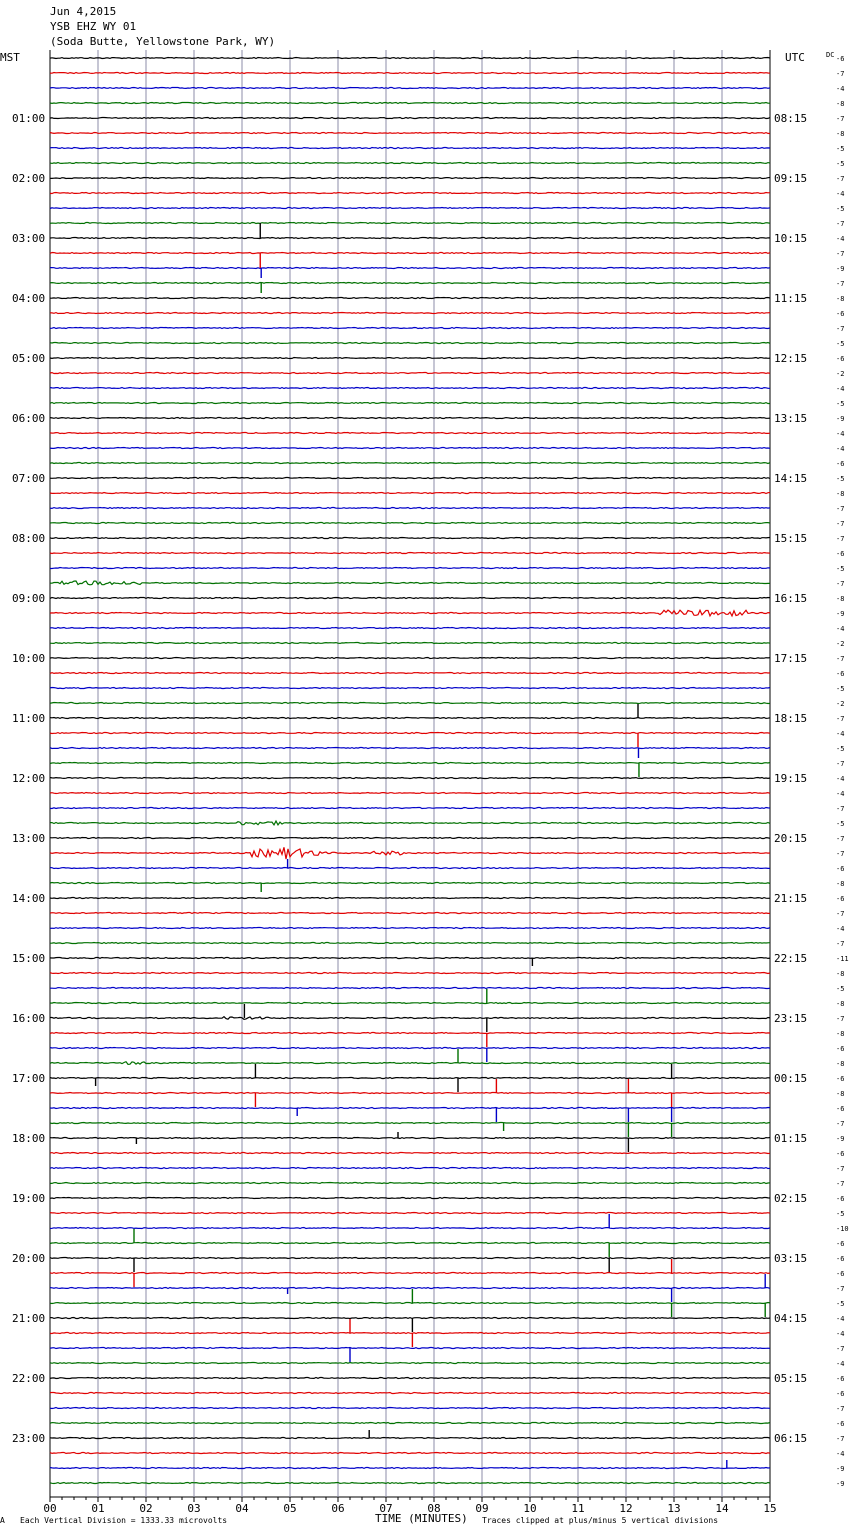 The image size is (850, 1534). Describe the element at coordinates (790, 538) in the screenshot. I see `right-hour-label: 15:15` at that location.